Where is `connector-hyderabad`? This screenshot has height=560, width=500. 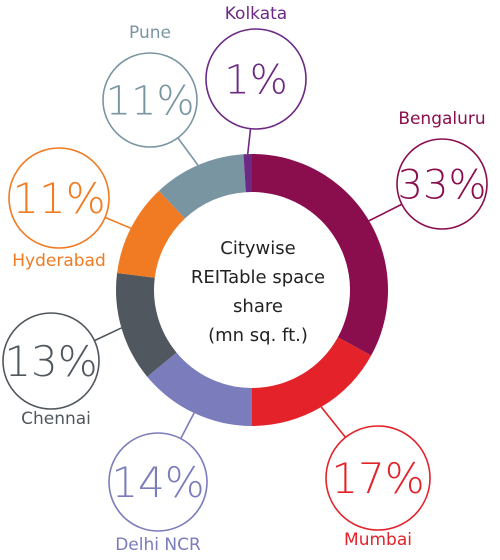 connector-hyderabad is located at coordinates (118, 222).